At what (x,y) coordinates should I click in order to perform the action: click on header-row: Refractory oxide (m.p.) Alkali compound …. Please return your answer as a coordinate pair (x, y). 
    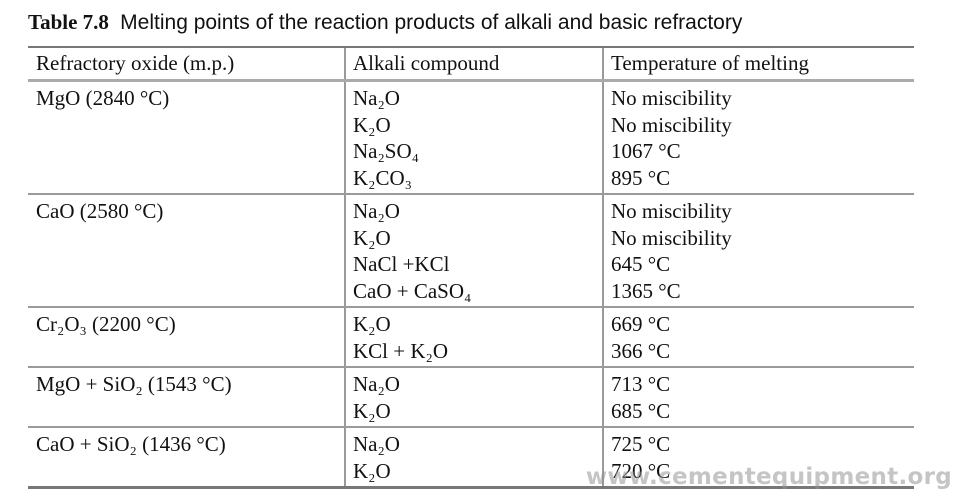
    Looking at the image, I should click on (471, 64).